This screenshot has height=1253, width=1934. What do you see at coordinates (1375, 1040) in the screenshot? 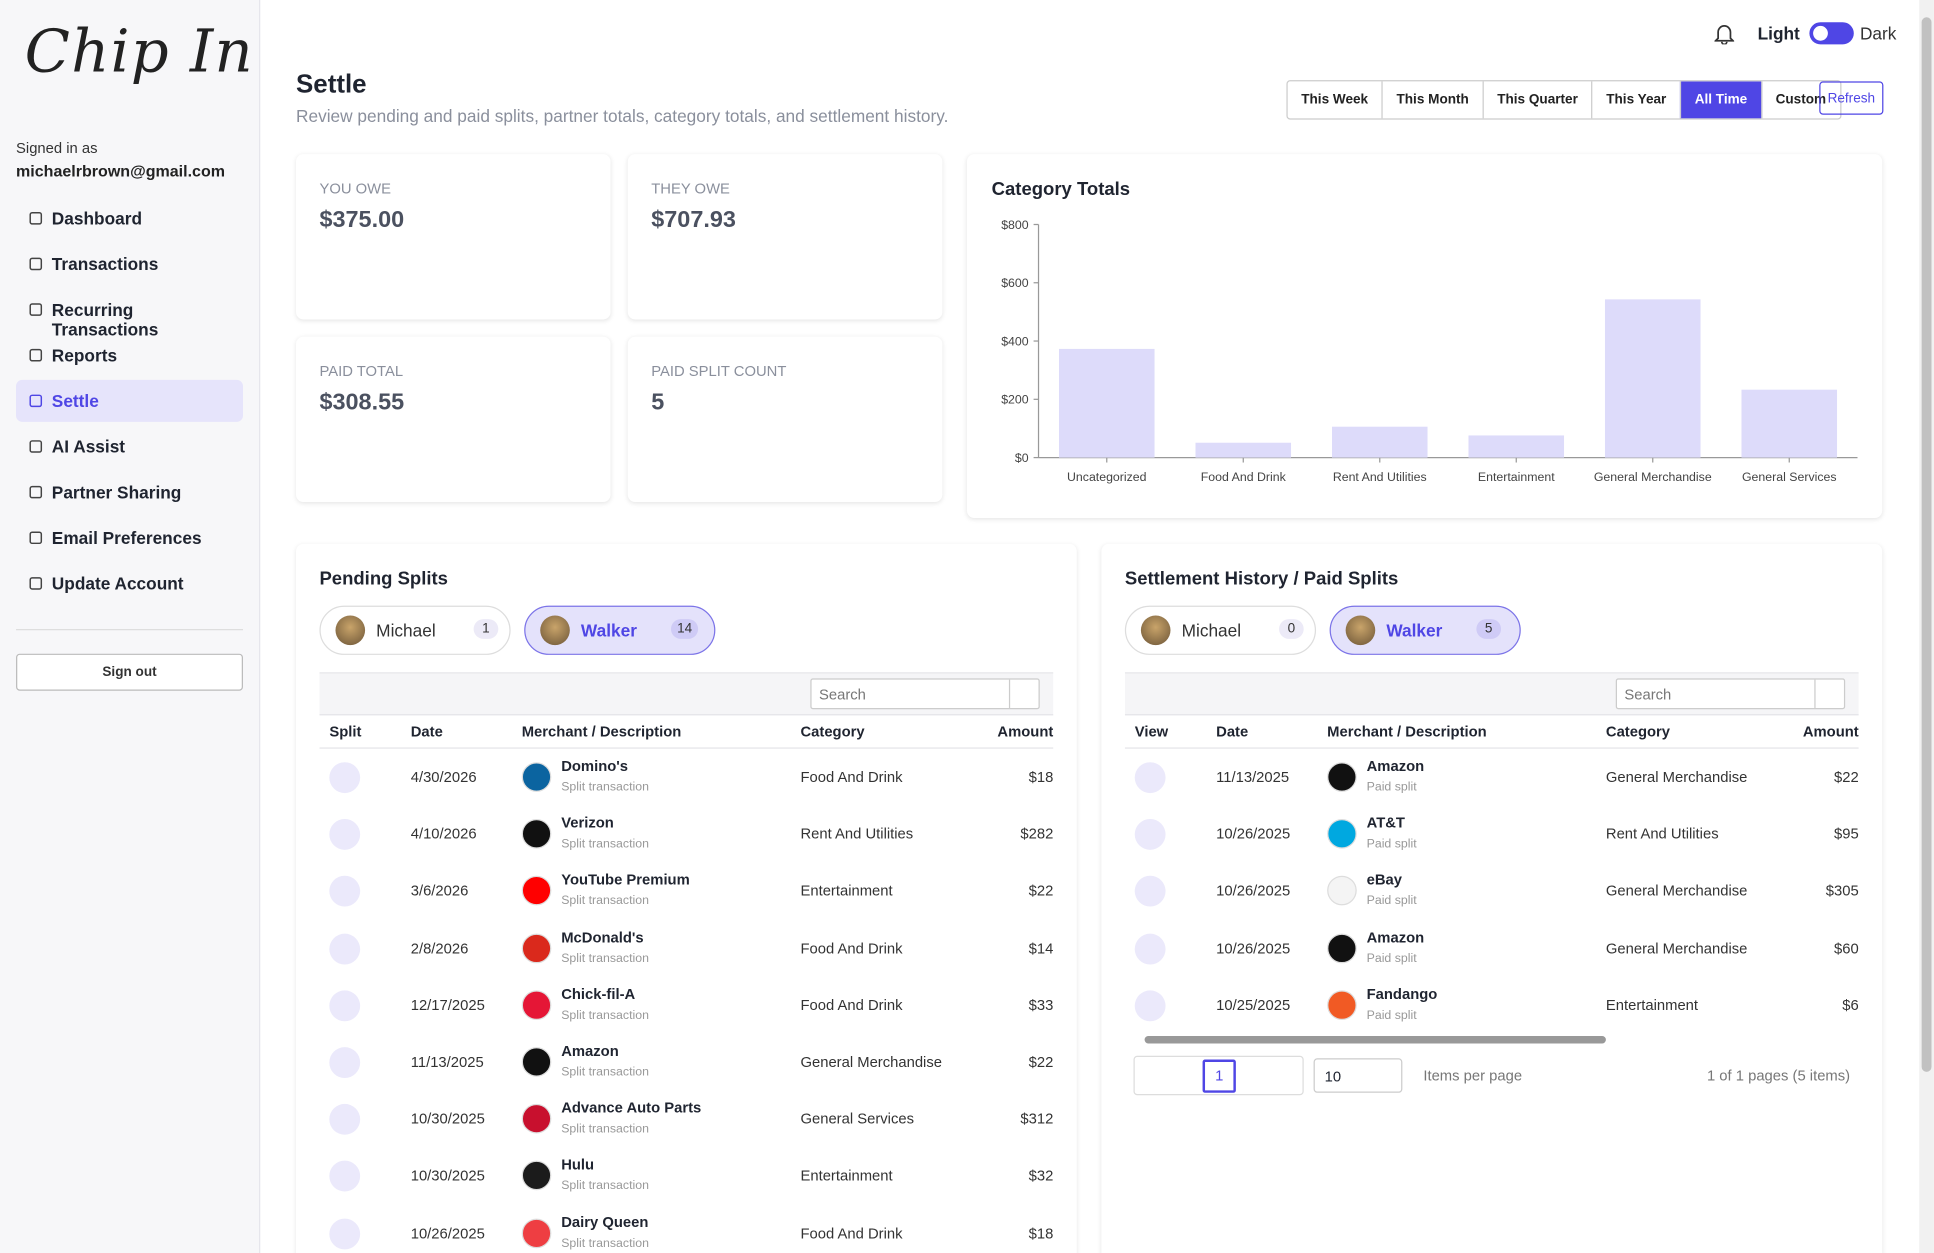
I see `scroll-thumb` at bounding box center [1375, 1040].